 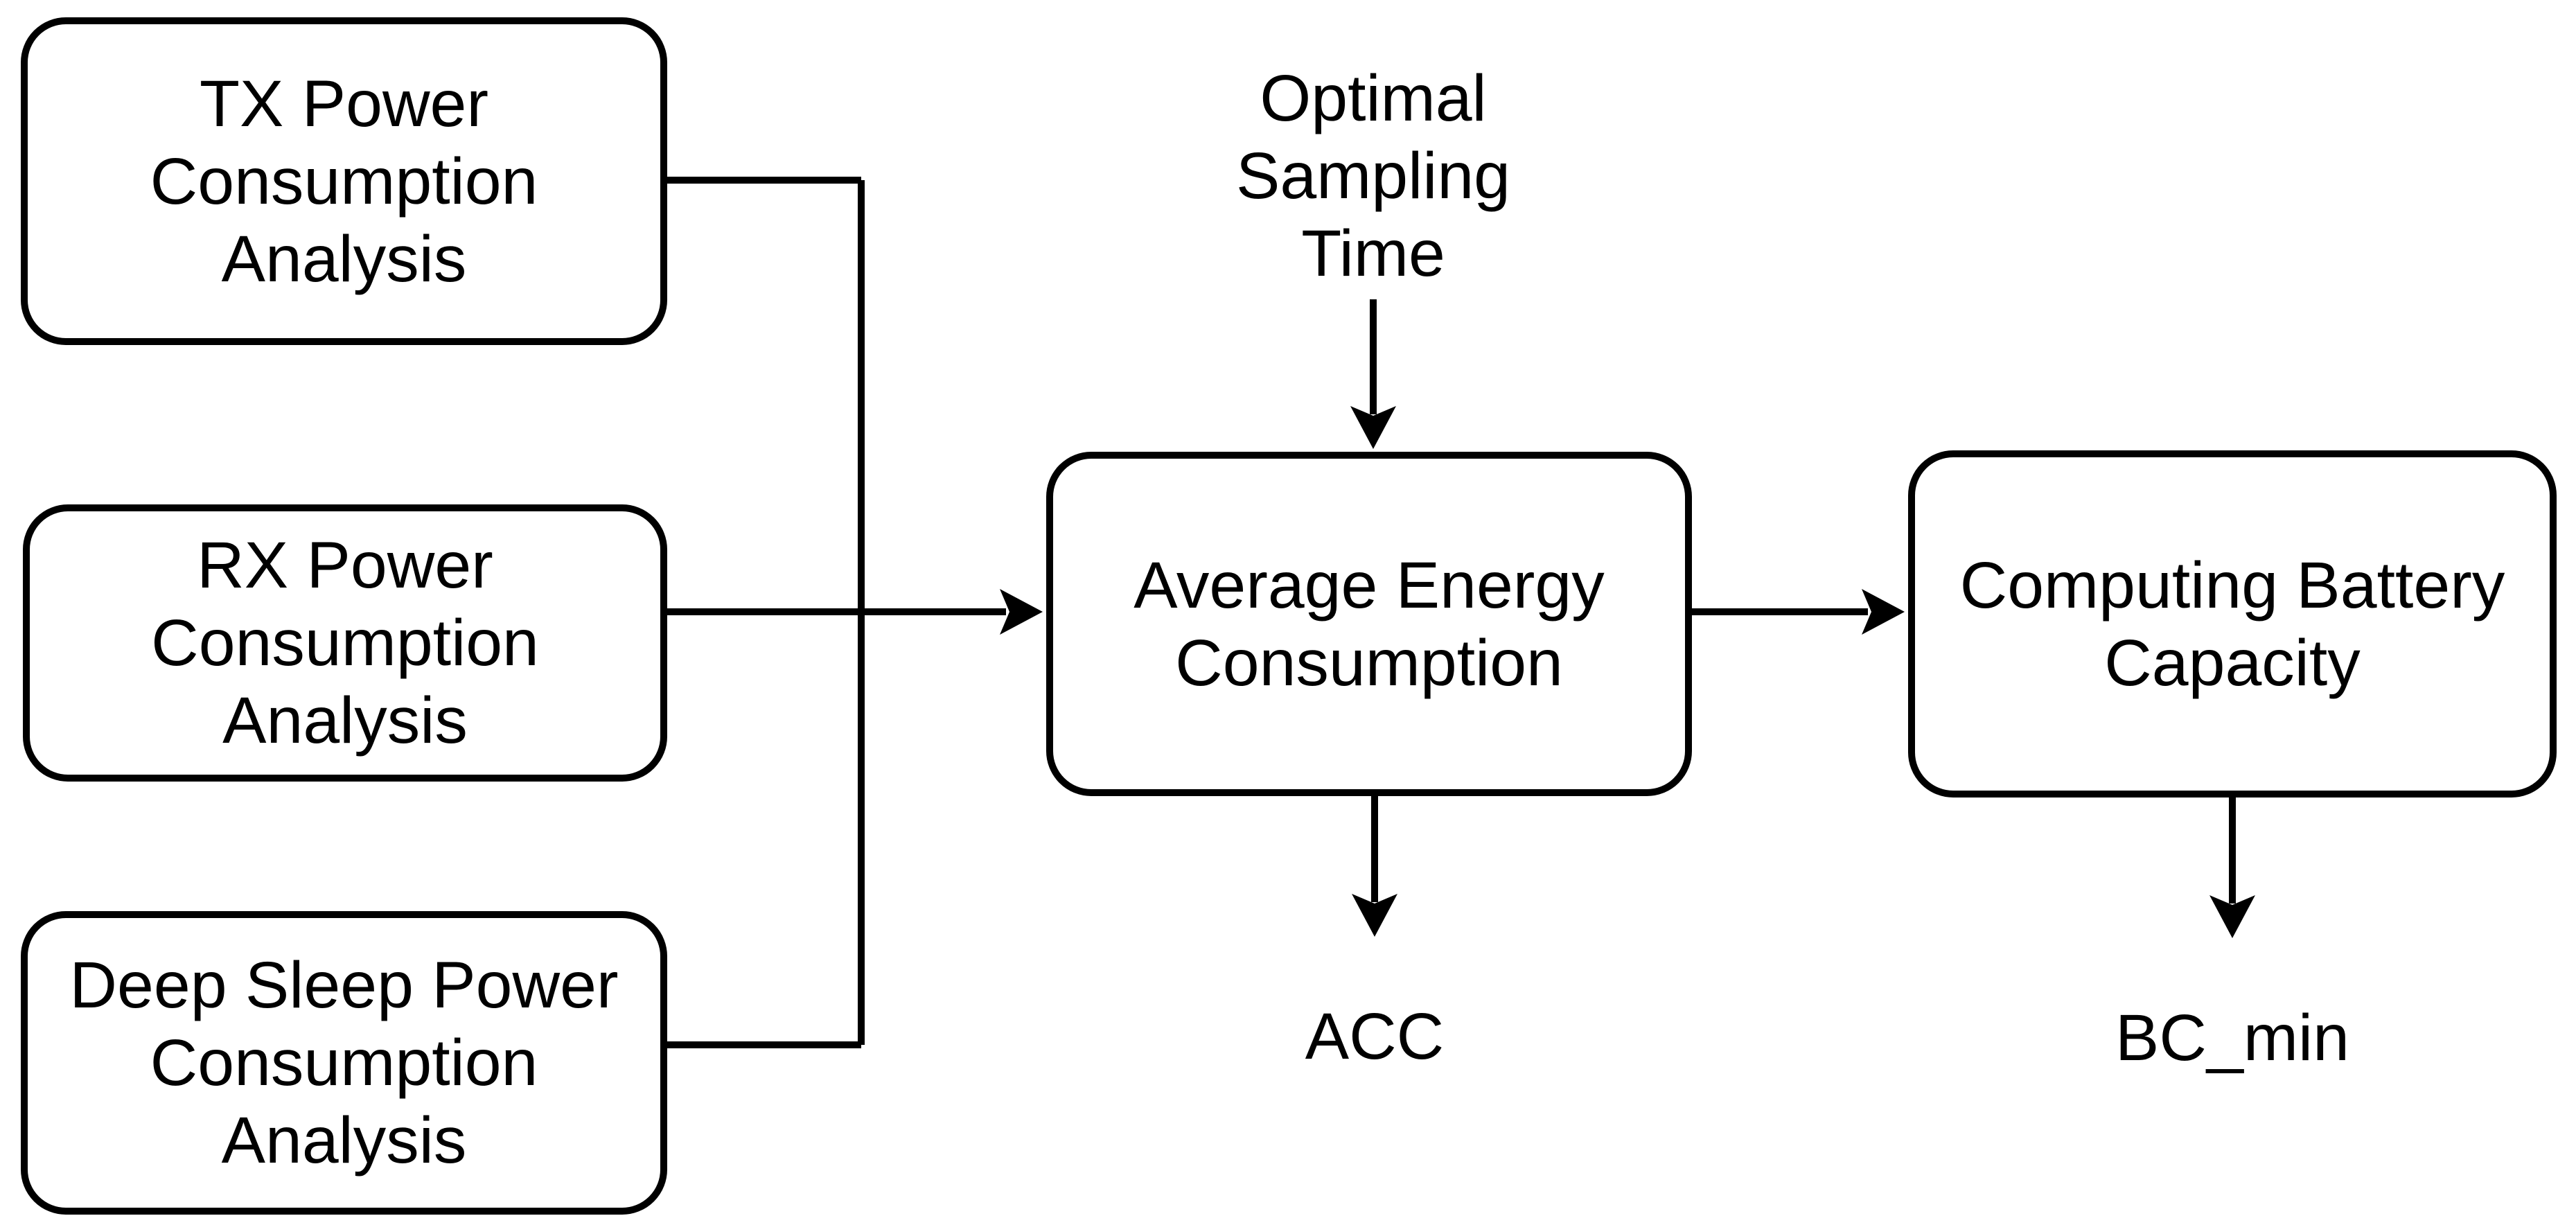 I want to click on annotation-optimal-sampling-time-text: Optimal Sampling Time, so click(x=1373, y=176).